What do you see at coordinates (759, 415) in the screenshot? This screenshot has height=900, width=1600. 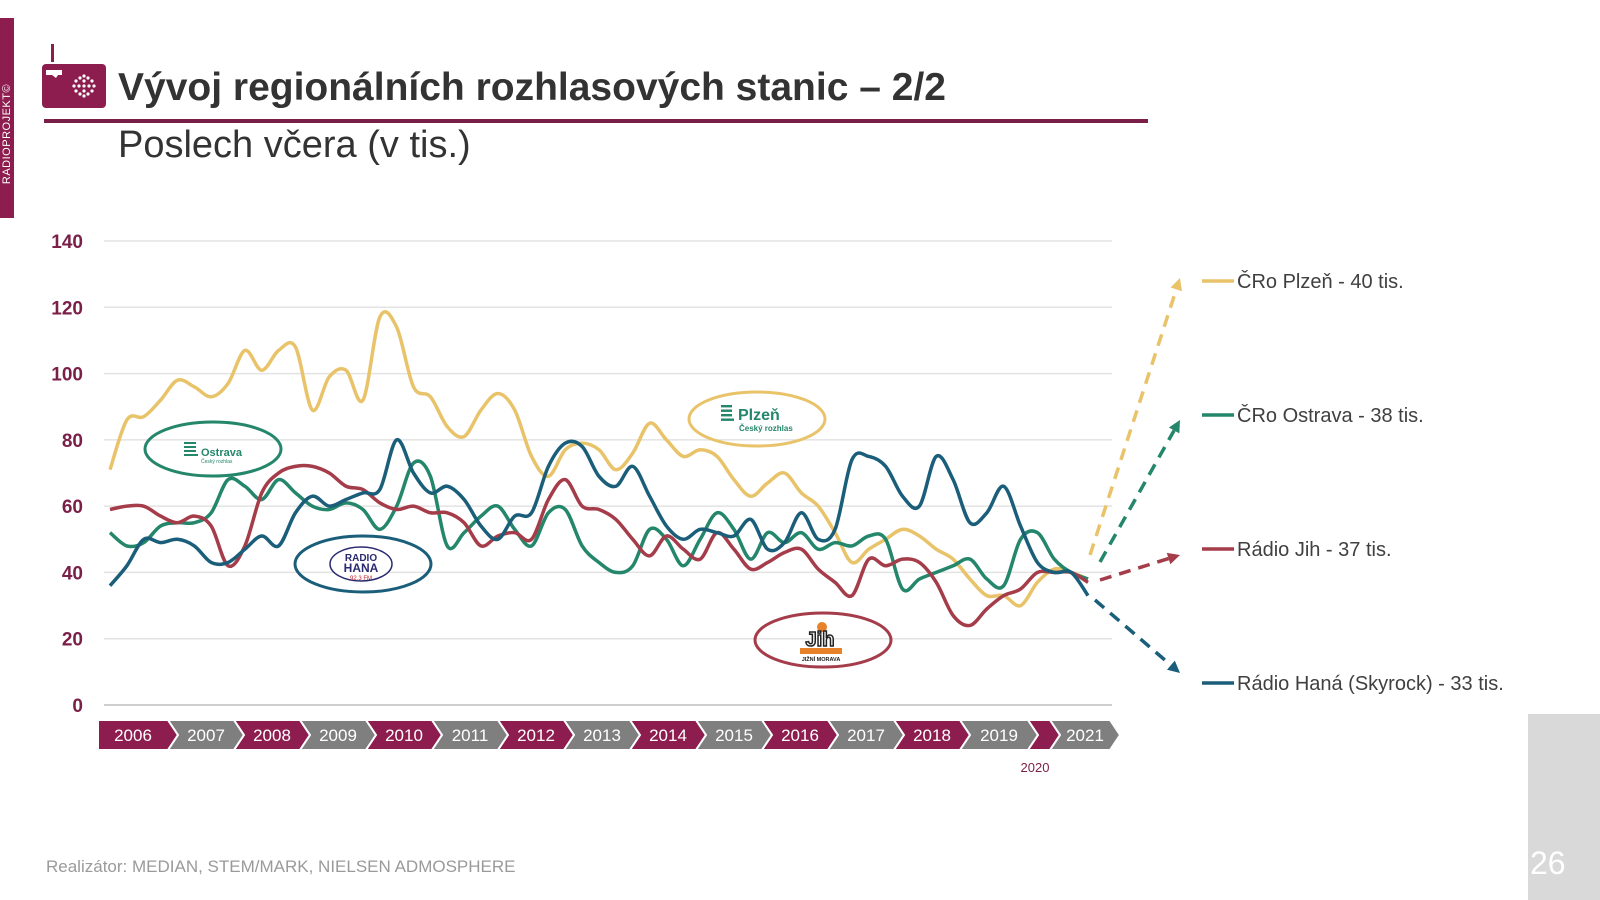 I see `svg-text: Plzeň` at bounding box center [759, 415].